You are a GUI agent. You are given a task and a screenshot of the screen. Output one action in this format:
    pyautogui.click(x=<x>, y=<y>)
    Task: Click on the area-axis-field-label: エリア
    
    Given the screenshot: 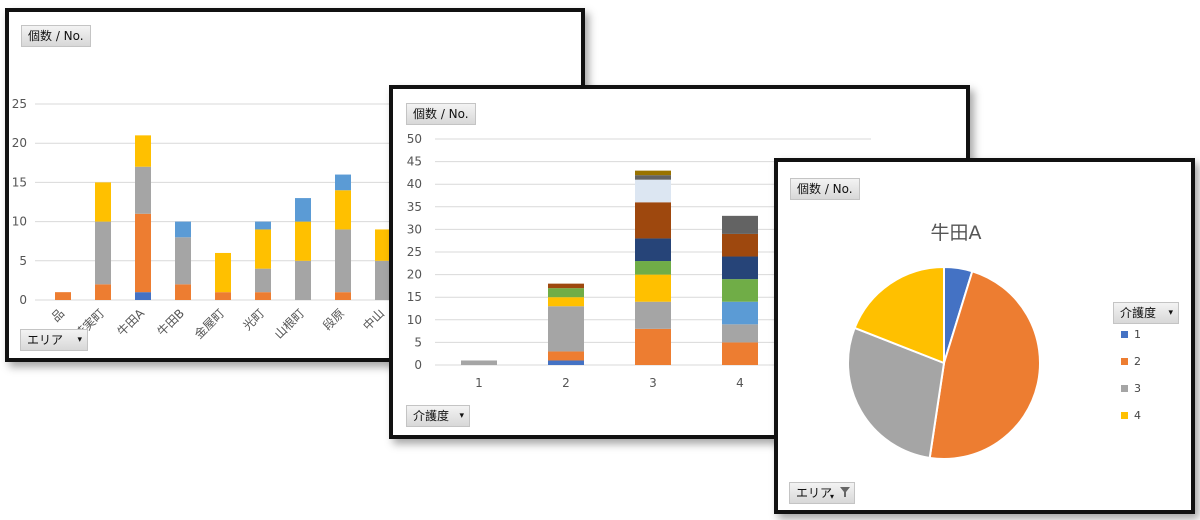 What is the action you would take?
    pyautogui.click(x=45, y=340)
    